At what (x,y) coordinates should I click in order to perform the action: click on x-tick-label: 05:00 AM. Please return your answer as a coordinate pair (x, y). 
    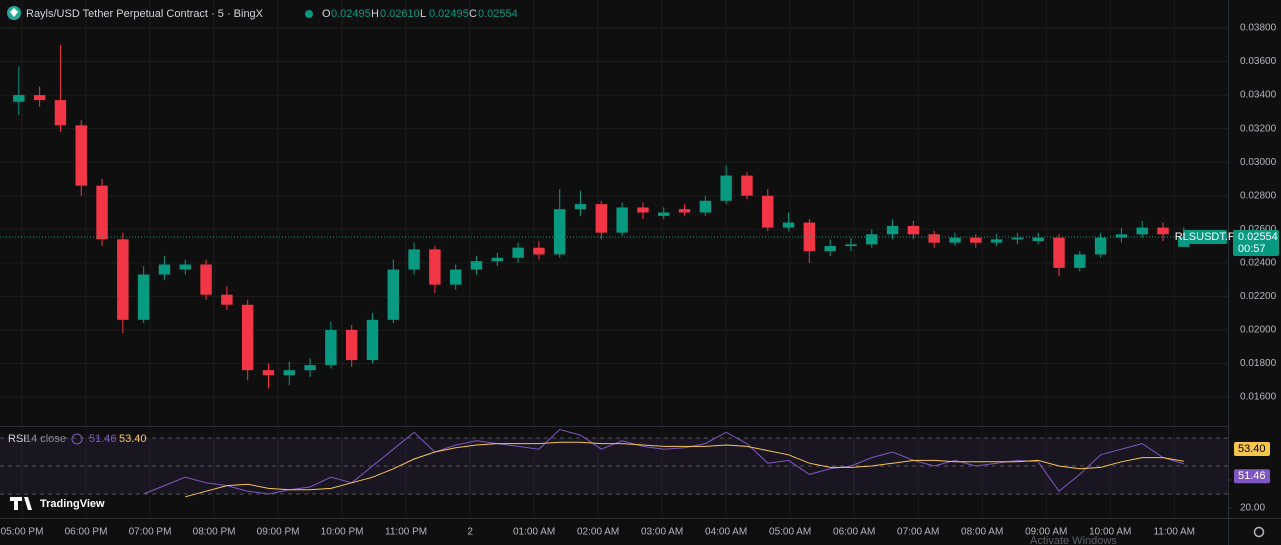
    Looking at the image, I should click on (790, 532).